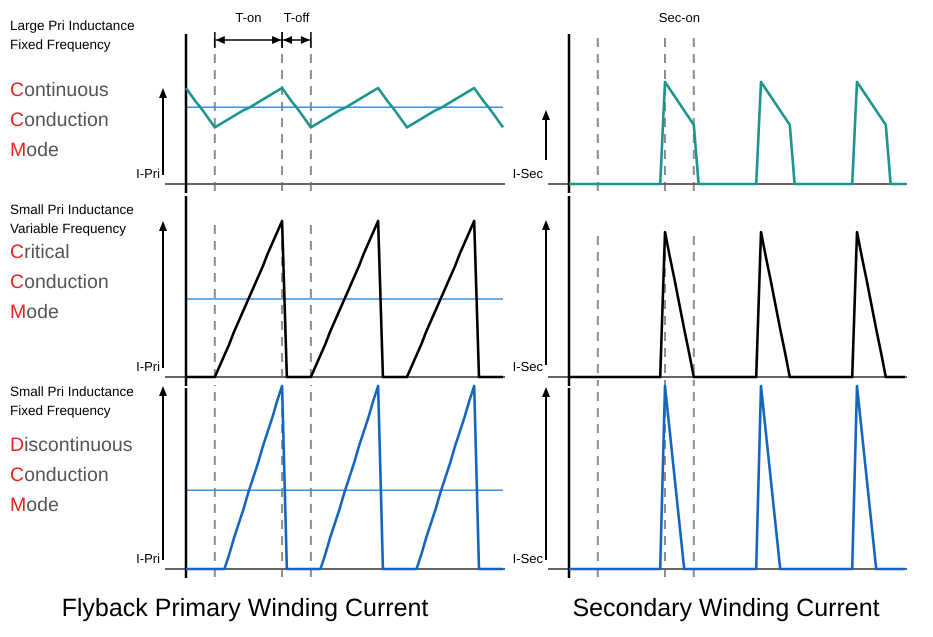  Describe the element at coordinates (59, 282) in the screenshot. I see `text: Critical Conduction Mode` at that location.